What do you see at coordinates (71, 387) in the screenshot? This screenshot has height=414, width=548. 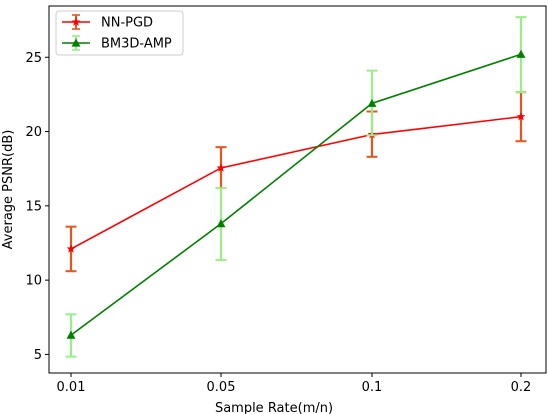 I see `x-tick-label: 0.01` at bounding box center [71, 387].